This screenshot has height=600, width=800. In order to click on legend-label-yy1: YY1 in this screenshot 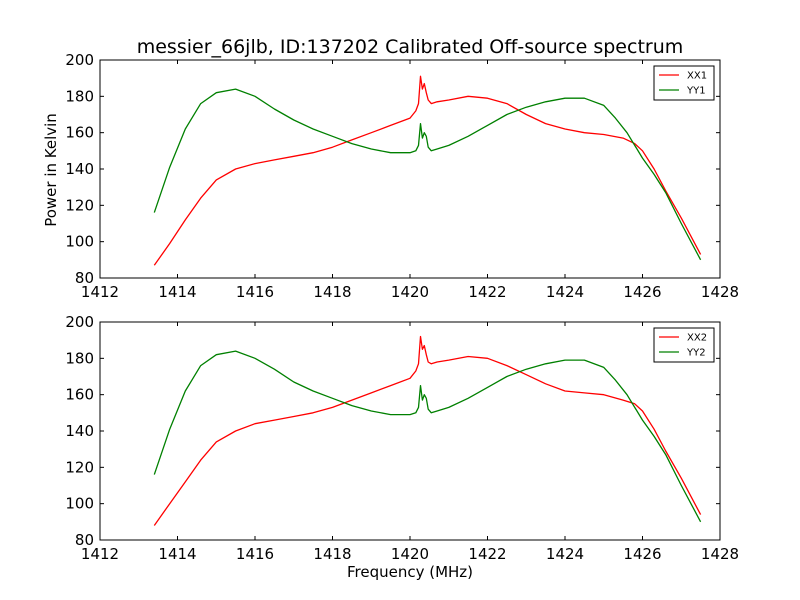, I will do `click(696, 91)`.